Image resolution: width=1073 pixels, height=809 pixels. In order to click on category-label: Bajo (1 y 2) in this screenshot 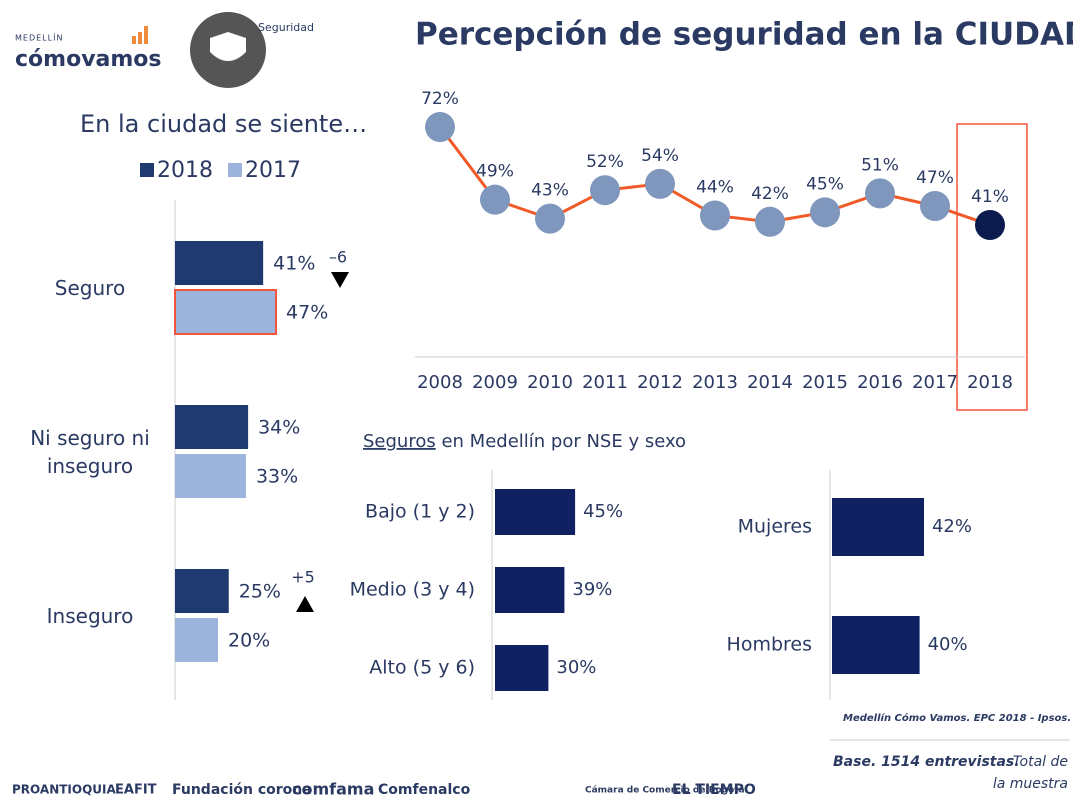, I will do `click(420, 512)`.